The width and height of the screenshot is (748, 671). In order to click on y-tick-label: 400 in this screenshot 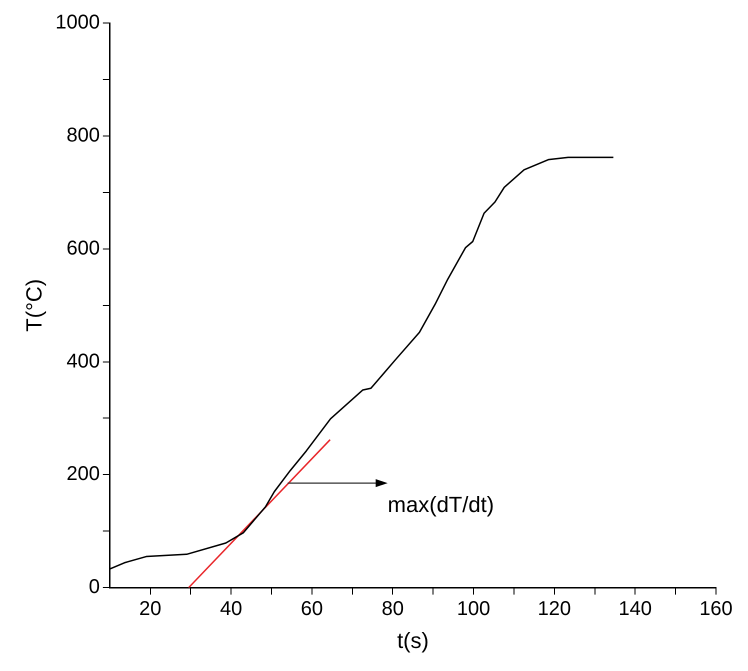, I will do `click(83, 361)`.